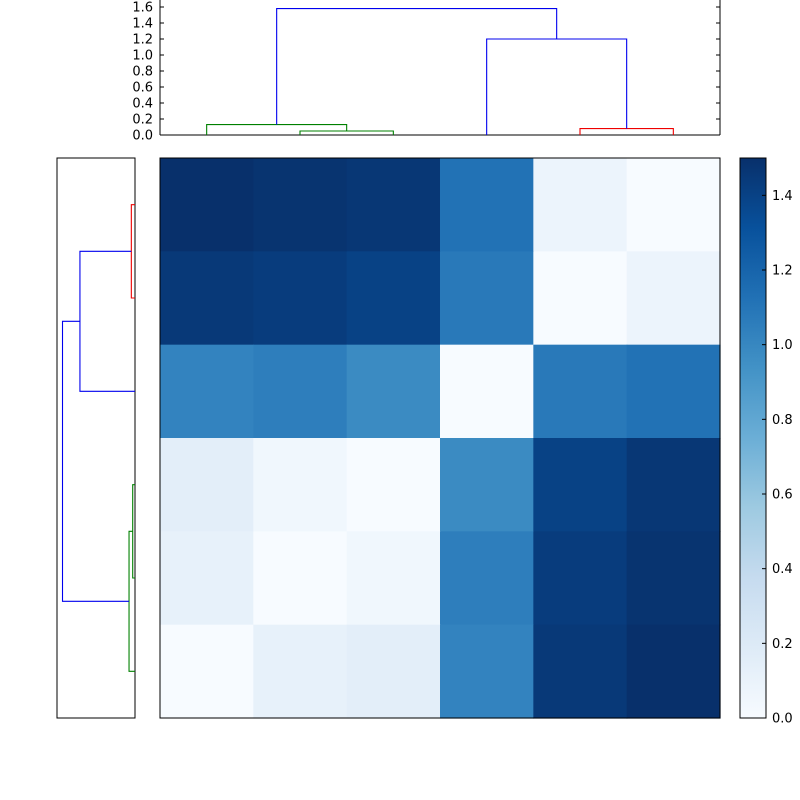 This screenshot has height=800, width=800. Describe the element at coordinates (142, 24) in the screenshot. I see `y-tick-label: 1.4` at that location.